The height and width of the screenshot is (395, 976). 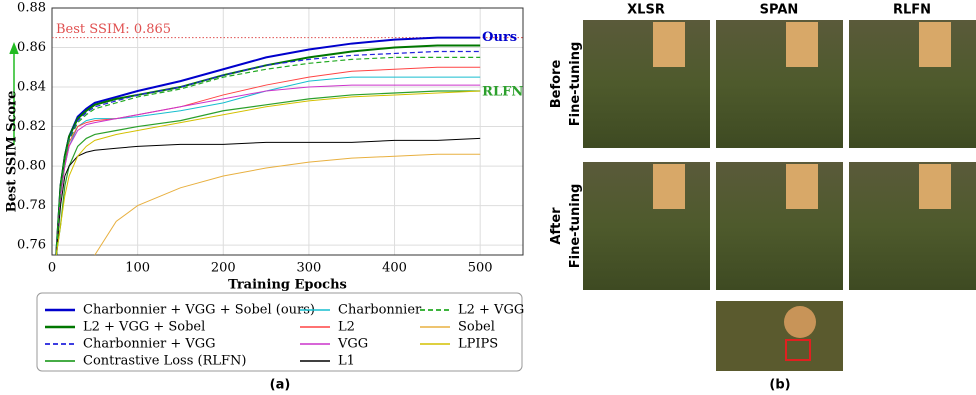 I want to click on legend-label: Charbonnier + VGG, so click(x=149, y=344).